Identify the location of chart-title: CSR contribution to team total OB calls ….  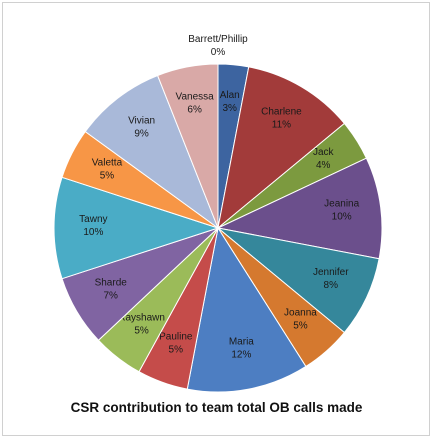
(216, 407).